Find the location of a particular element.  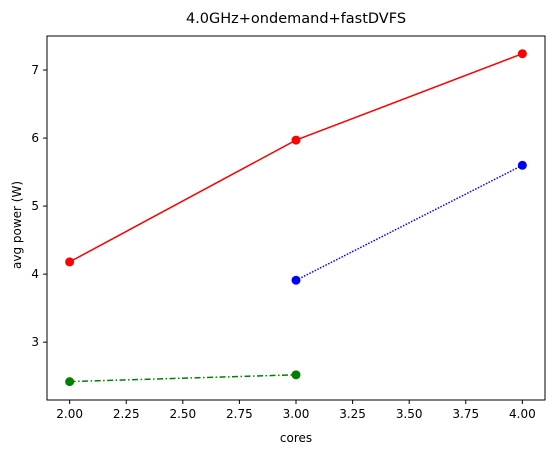

x-tick-label: 2.00 is located at coordinates (69, 414).